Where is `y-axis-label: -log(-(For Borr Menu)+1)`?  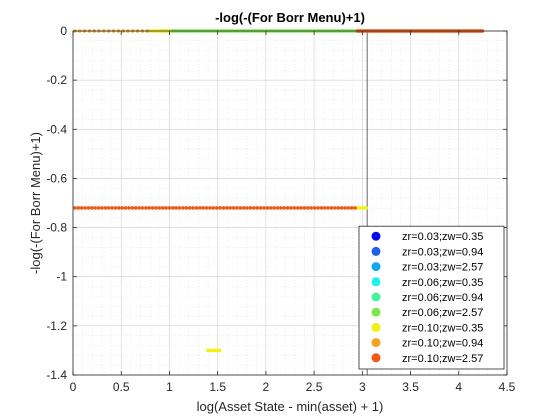 y-axis-label: -log(-(For Borr Menu)+1) is located at coordinates (35, 203).